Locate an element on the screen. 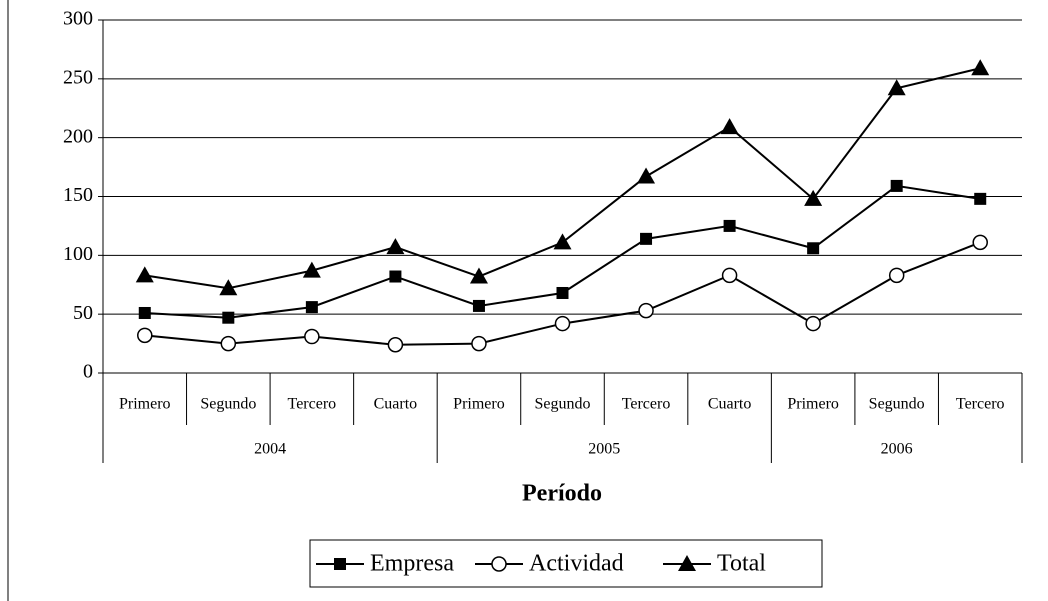 Image resolution: width=1048 pixels, height=601 pixels. legend-label: Empresa is located at coordinates (412, 564).